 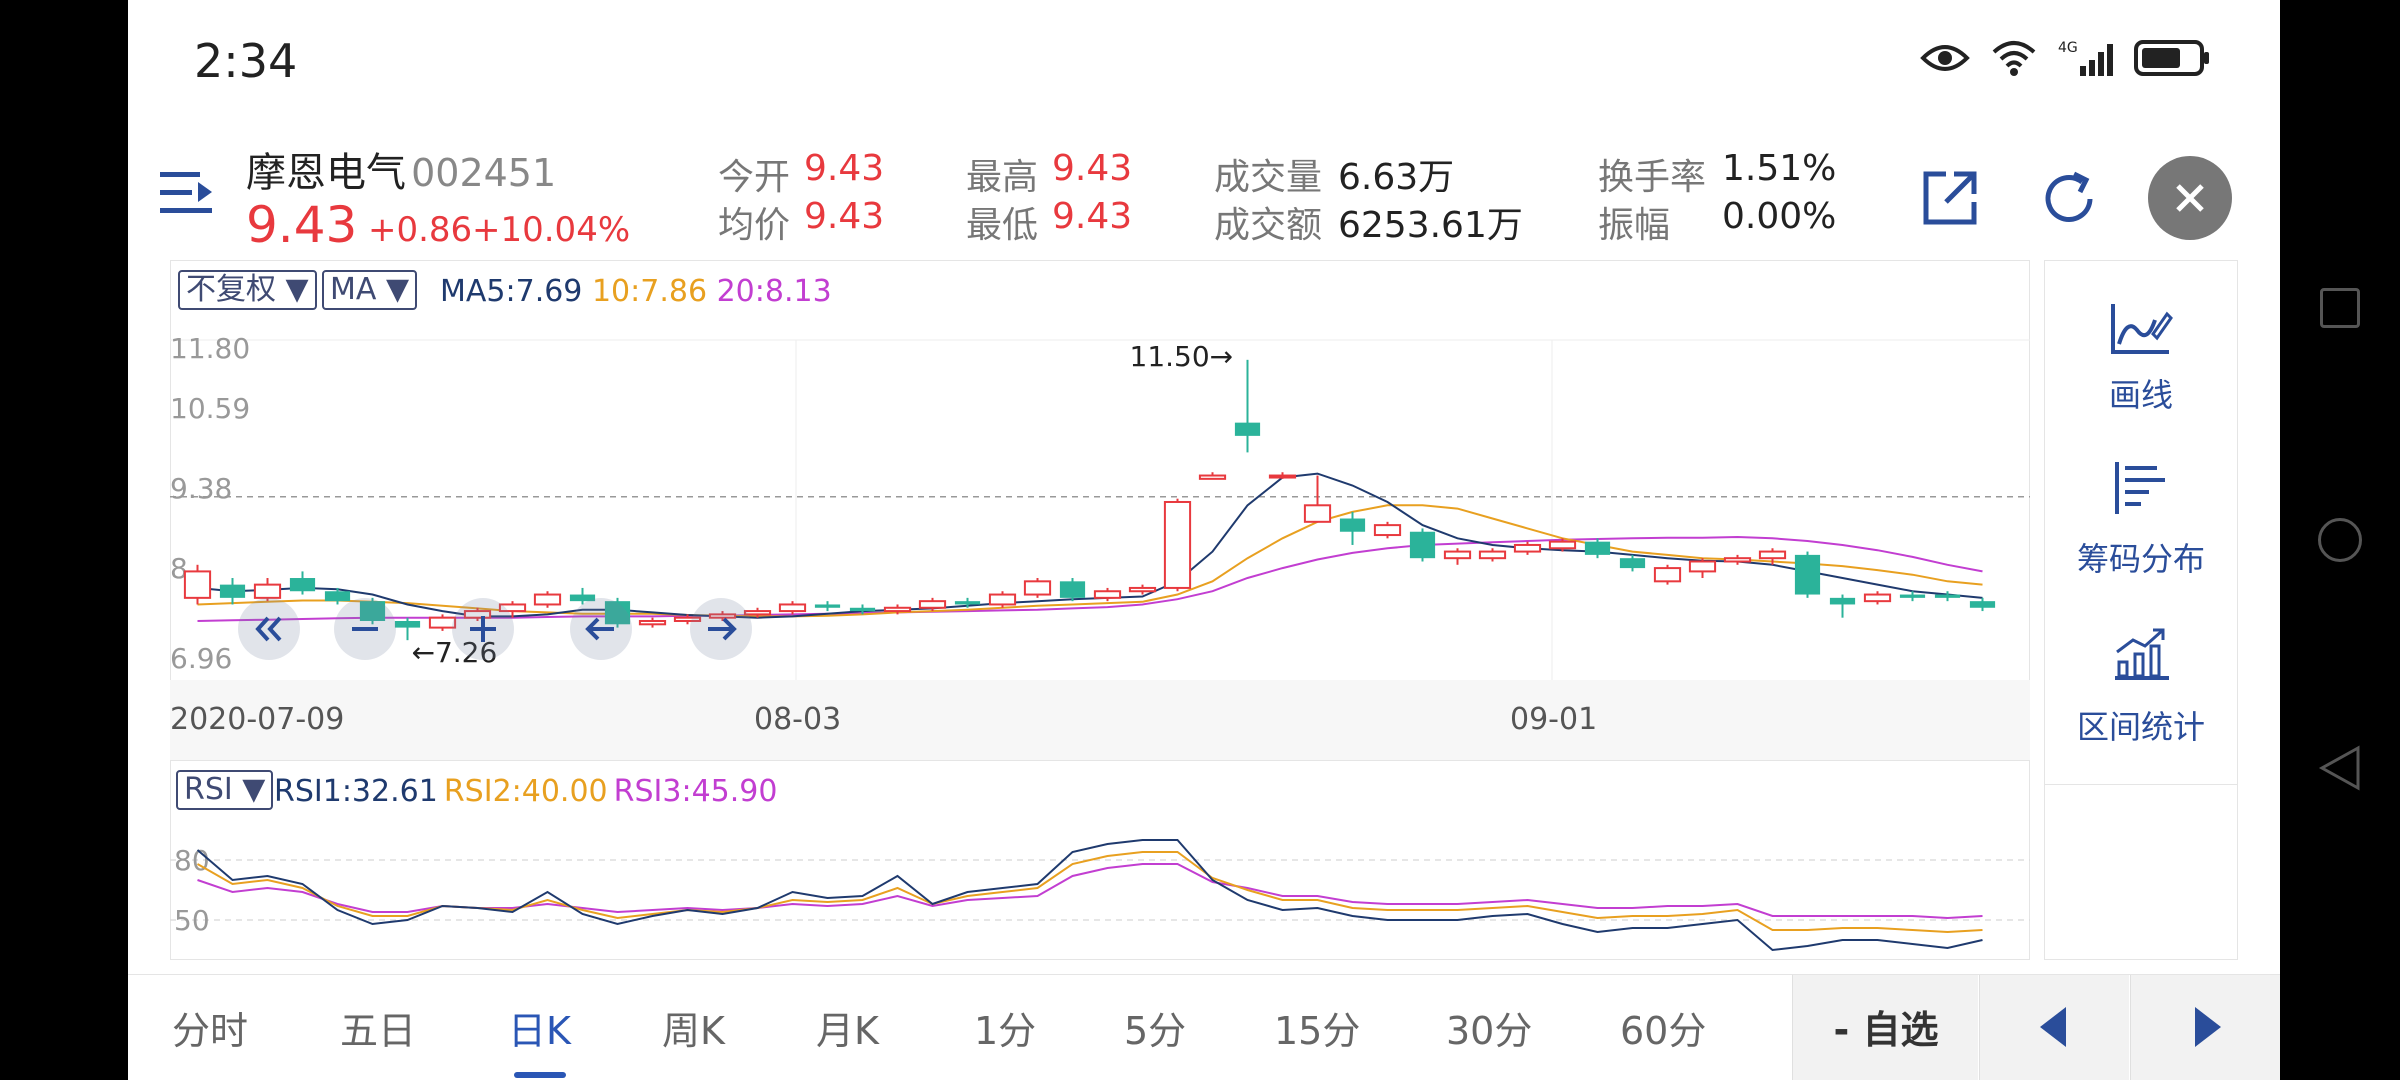 I want to click on stock-price: 9.43, so click(x=302, y=225).